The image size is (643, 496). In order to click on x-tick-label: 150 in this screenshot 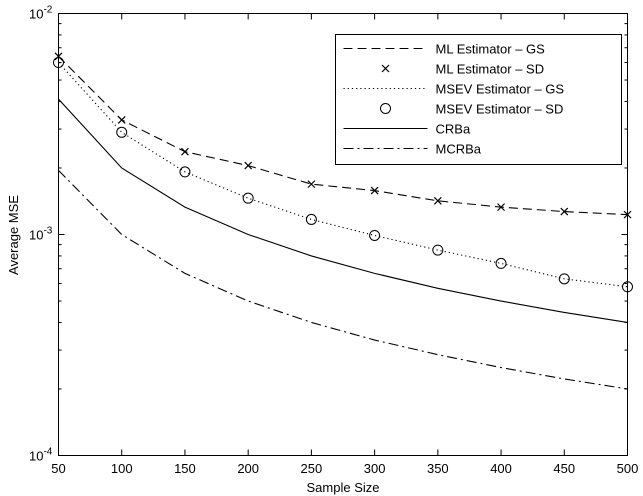, I will do `click(185, 468)`.